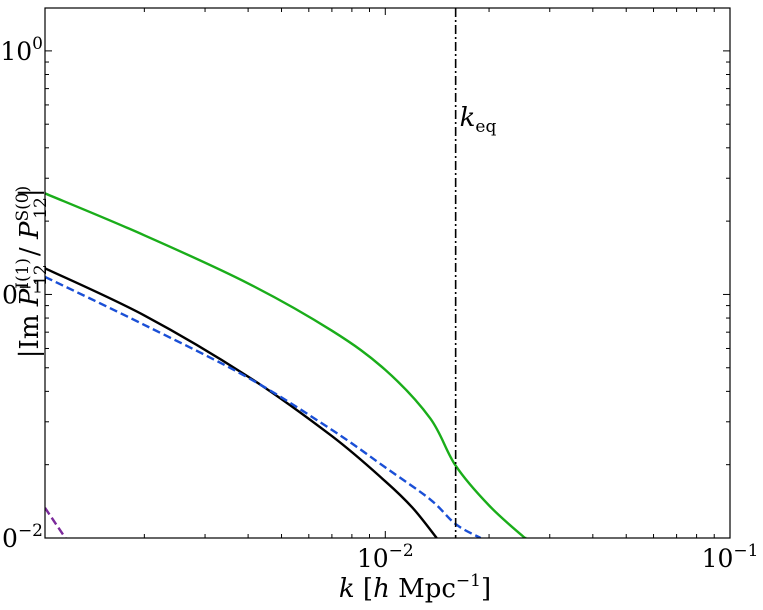  I want to click on y-tick-label: 10⁰, so click(21, 50).